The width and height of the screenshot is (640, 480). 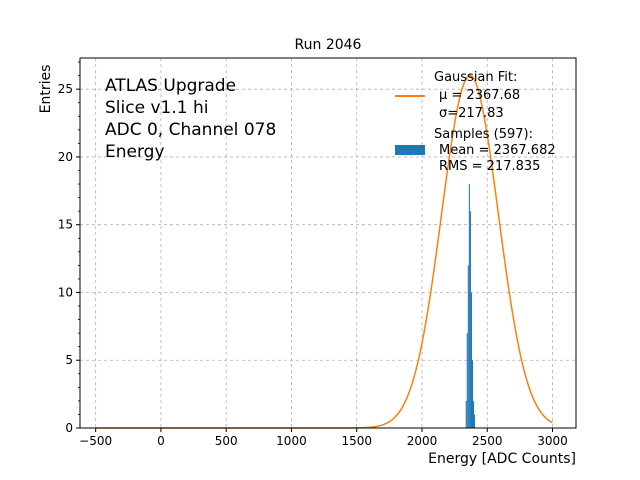 What do you see at coordinates (156, 108) in the screenshot?
I see `annotation-line-2: Slice v1.1 hi` at bounding box center [156, 108].